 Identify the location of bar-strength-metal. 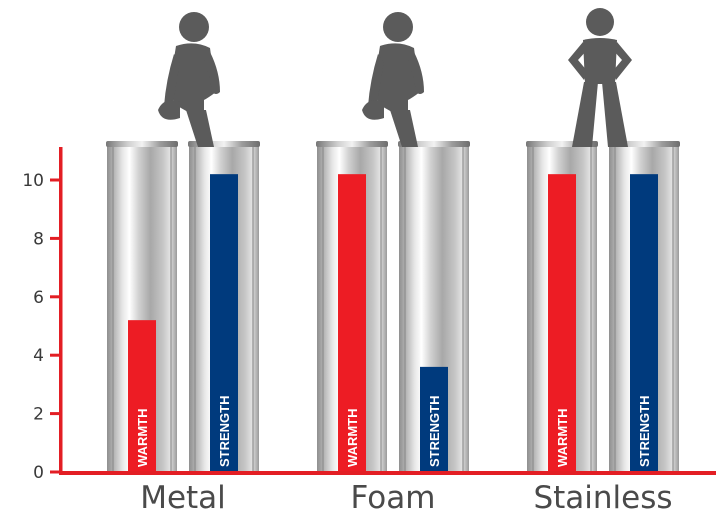
(224, 323).